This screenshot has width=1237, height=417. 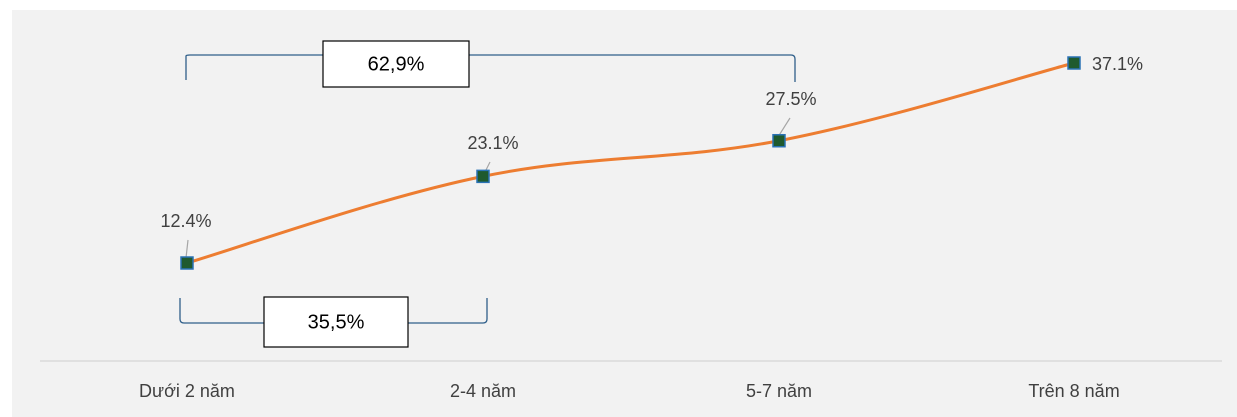 What do you see at coordinates (1073, 391) in the screenshot?
I see `x-tick-label: Trên 8 năm` at bounding box center [1073, 391].